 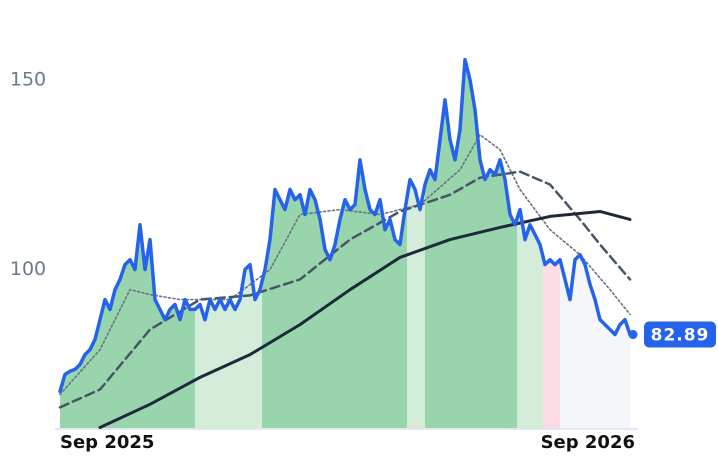 I want to click on y-tick-label: 150, so click(x=28, y=79).